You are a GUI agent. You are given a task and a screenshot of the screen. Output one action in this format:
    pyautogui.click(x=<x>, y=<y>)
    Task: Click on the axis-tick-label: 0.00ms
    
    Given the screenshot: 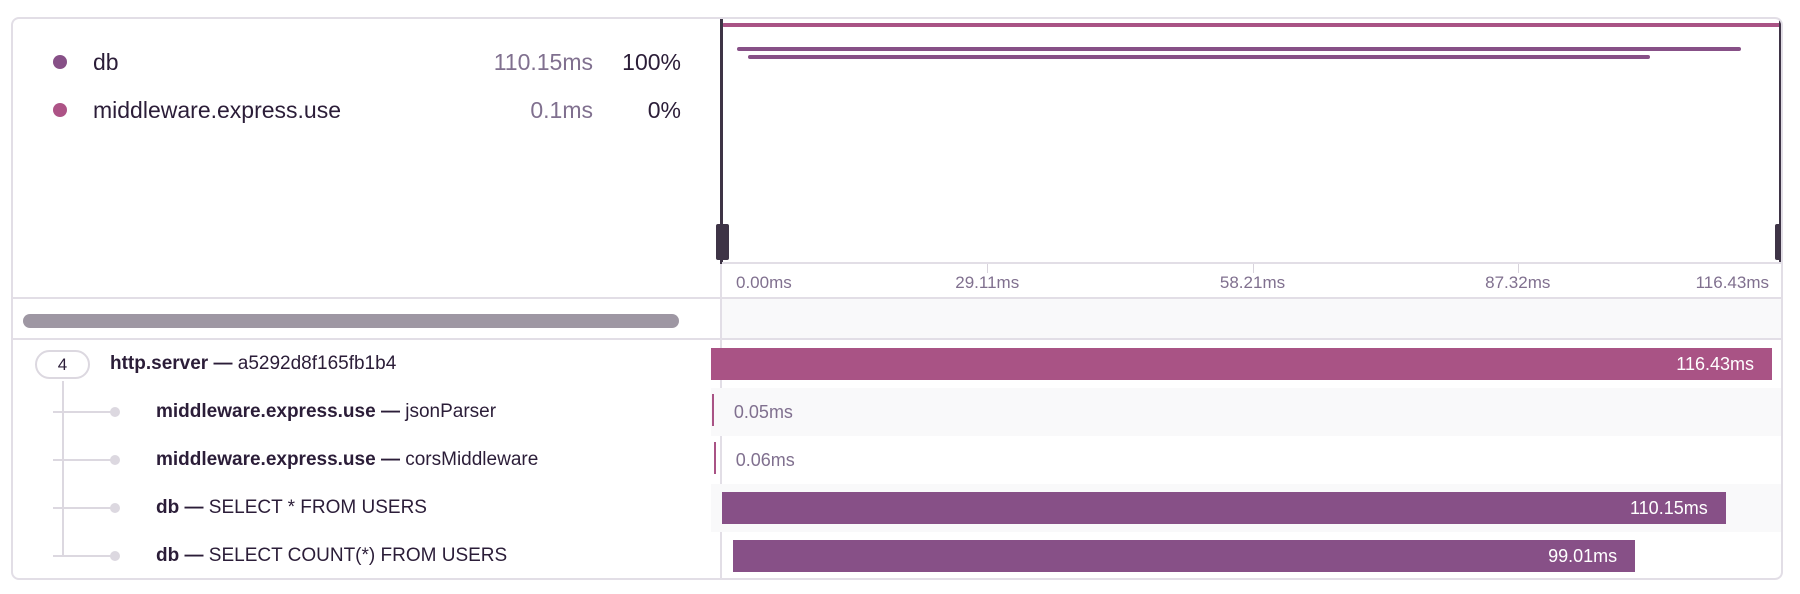 What is the action you would take?
    pyautogui.click(x=764, y=282)
    